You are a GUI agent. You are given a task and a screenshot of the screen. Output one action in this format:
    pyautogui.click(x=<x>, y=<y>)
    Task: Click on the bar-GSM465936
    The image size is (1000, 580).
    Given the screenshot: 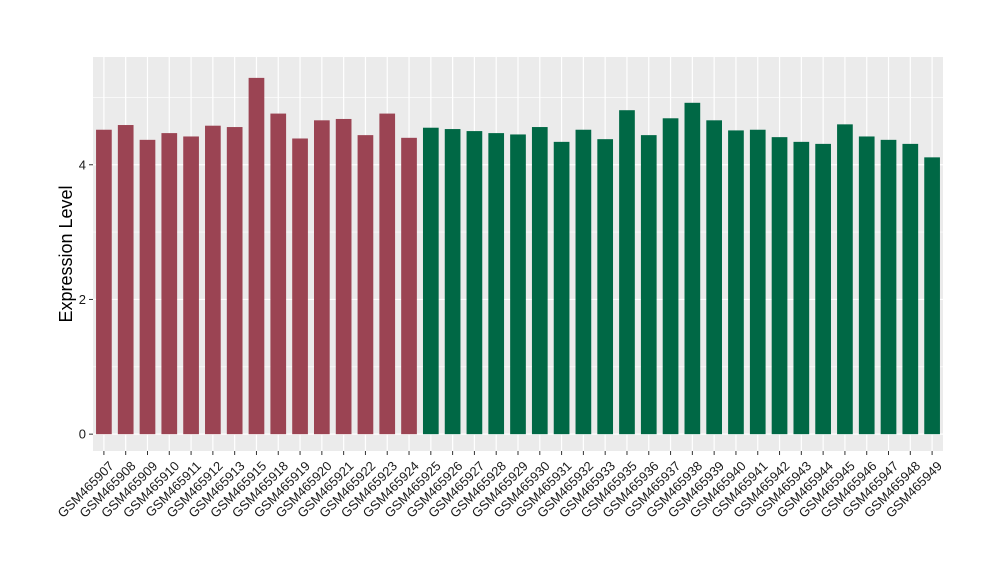 What is the action you would take?
    pyautogui.click(x=648, y=285)
    